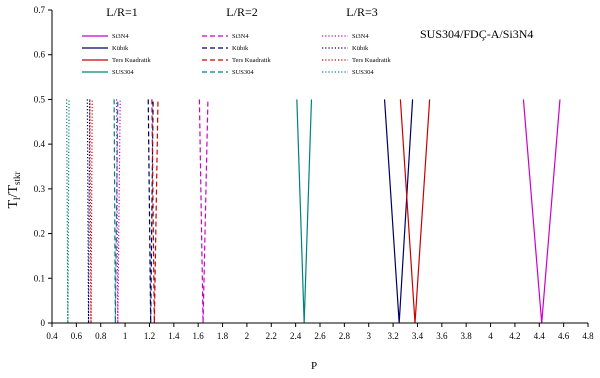  Describe the element at coordinates (540, 336) in the screenshot. I see `x-tick-label: 4.4` at that location.